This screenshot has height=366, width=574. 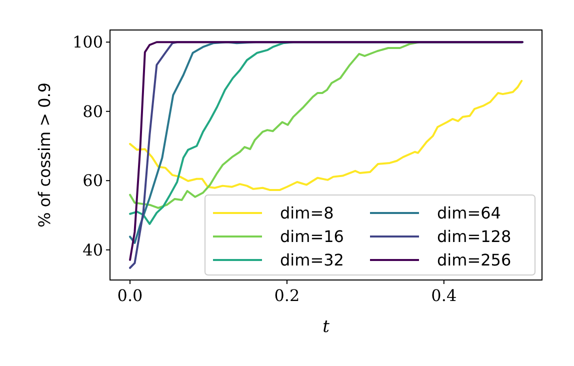 I want to click on legend-label: dim=16, so click(x=312, y=236).